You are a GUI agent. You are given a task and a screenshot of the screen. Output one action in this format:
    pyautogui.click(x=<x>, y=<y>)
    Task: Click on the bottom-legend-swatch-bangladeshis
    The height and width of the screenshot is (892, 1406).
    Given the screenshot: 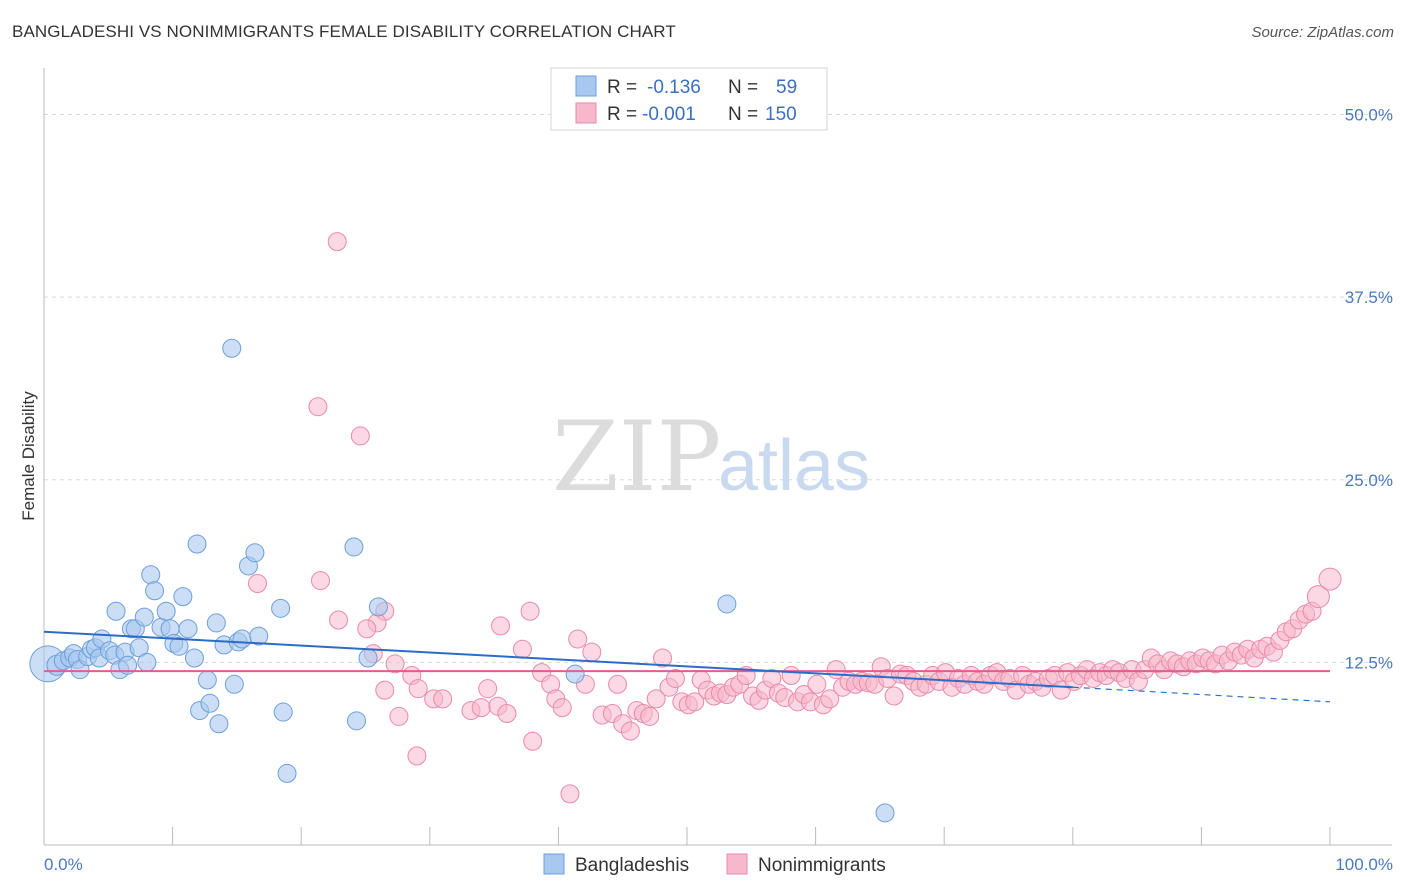 What is the action you would take?
    pyautogui.click(x=554, y=864)
    